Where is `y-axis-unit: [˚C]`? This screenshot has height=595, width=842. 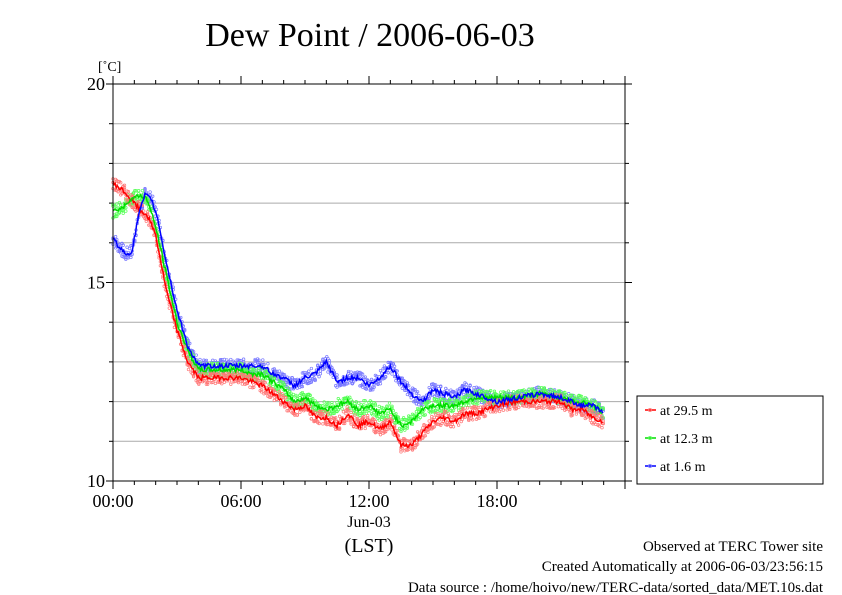
y-axis-unit: [˚C] is located at coordinates (109, 67).